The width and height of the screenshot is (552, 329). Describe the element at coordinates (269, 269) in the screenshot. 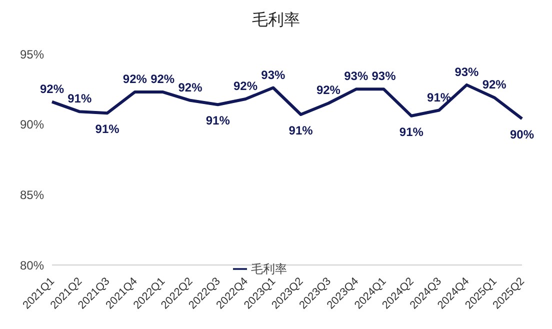

I see `legend-label: 毛利率` at that location.